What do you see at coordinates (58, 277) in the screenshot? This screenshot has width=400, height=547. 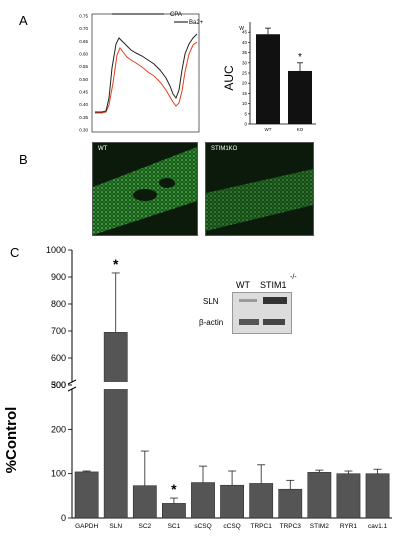 I see `main-y-tick-label: 900` at bounding box center [58, 277].